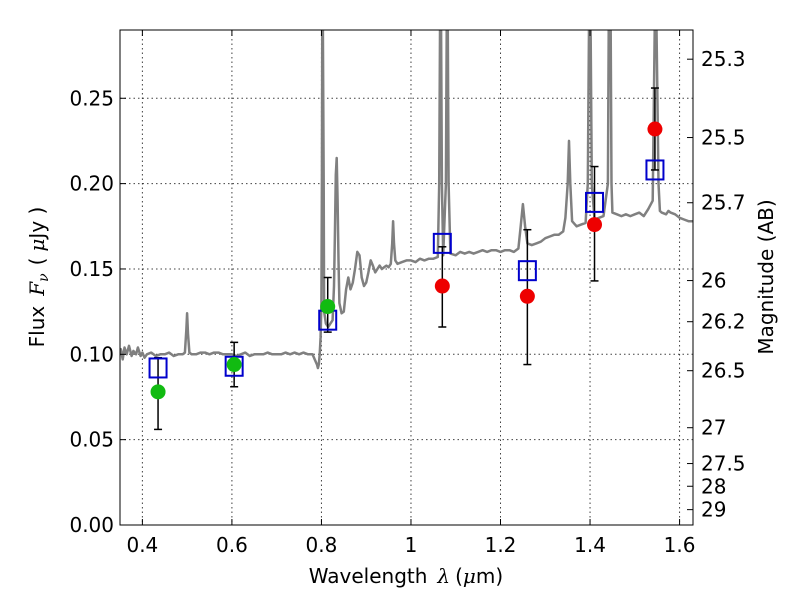 The height and width of the screenshot is (600, 800). I want to click on y2-tick-label: 25.7, so click(723, 203).